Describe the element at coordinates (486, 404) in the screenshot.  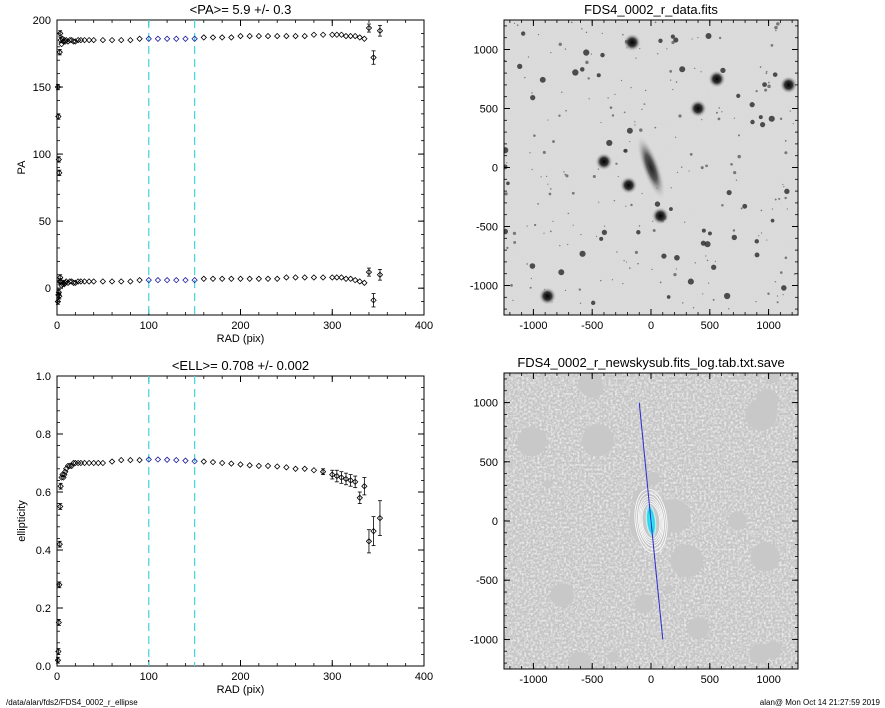
I see `y-tick-label: 1000` at that location.